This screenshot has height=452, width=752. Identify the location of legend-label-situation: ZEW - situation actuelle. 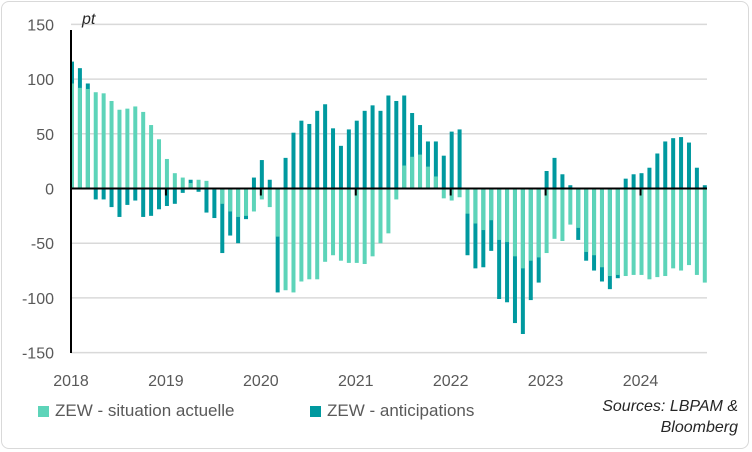
(145, 410).